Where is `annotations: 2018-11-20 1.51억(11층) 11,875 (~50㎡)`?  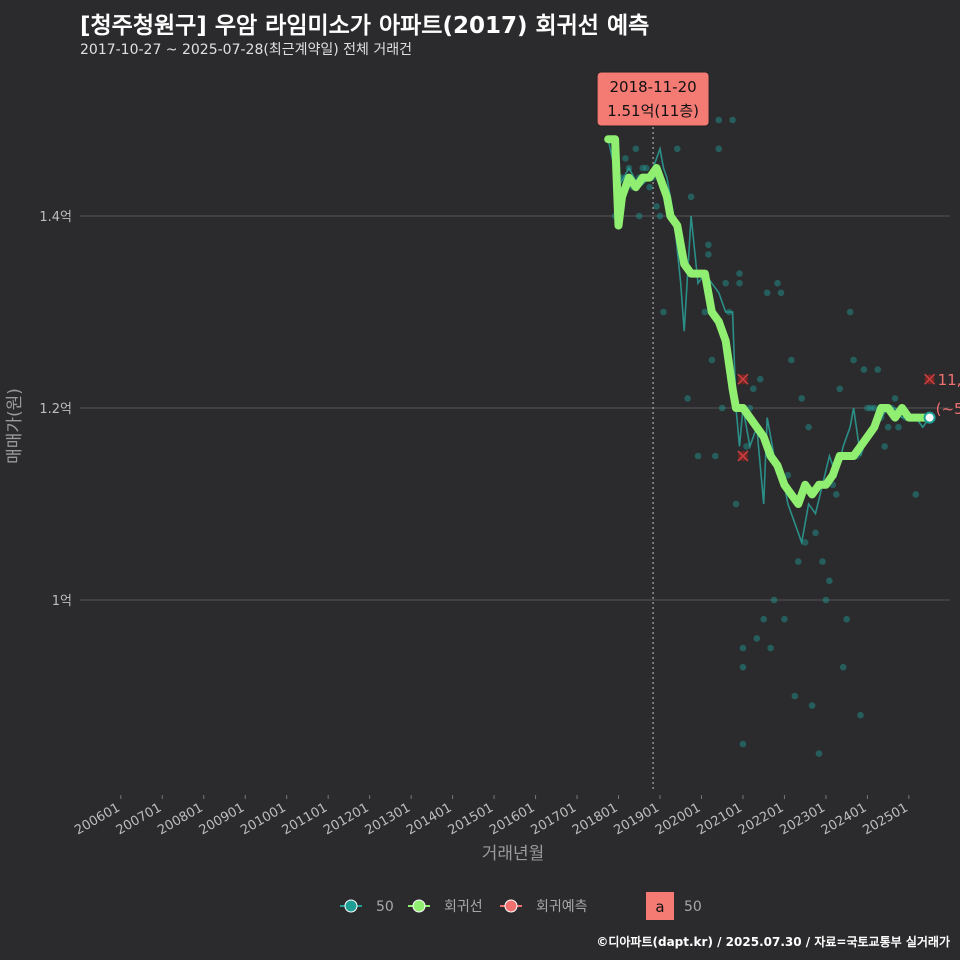
annotations: 2018-11-20 1.51억(11층) 11,875 (~50㎡) is located at coordinates (778, 247).